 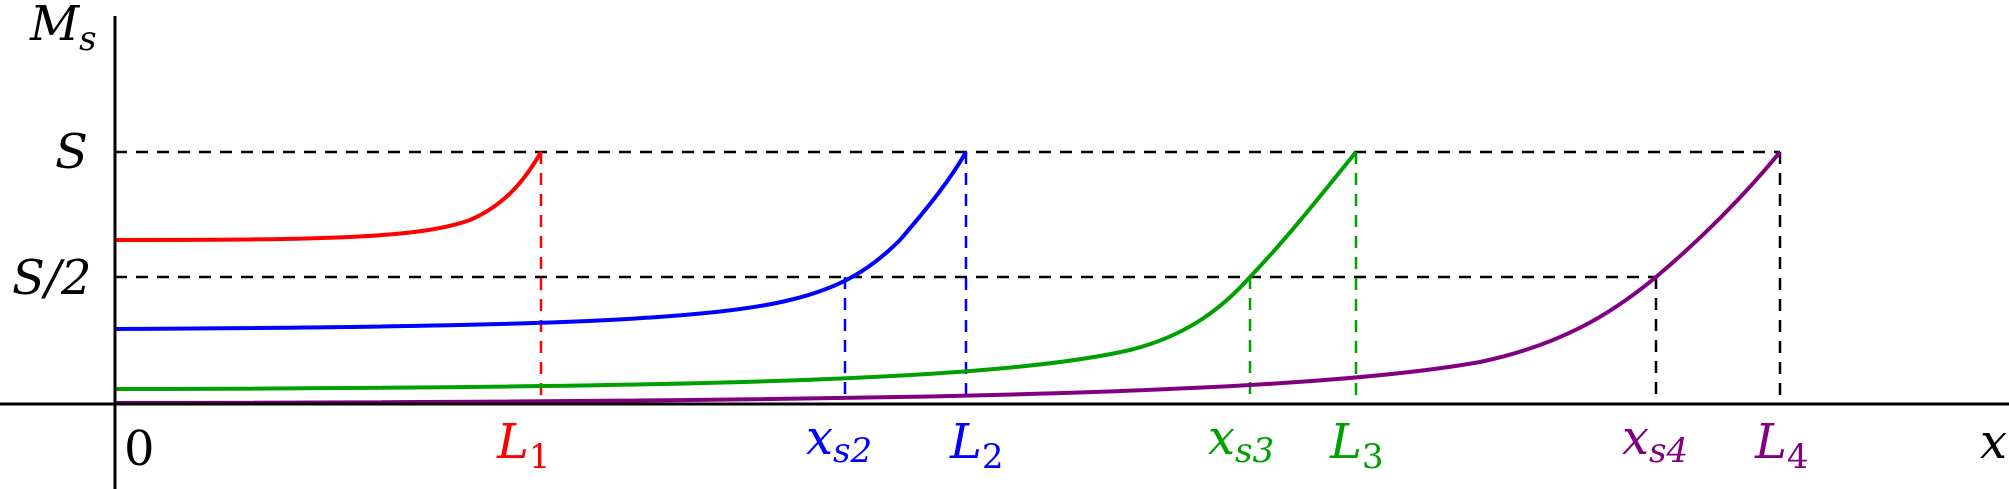 I want to click on label-l3: L3, so click(x=1356, y=445).